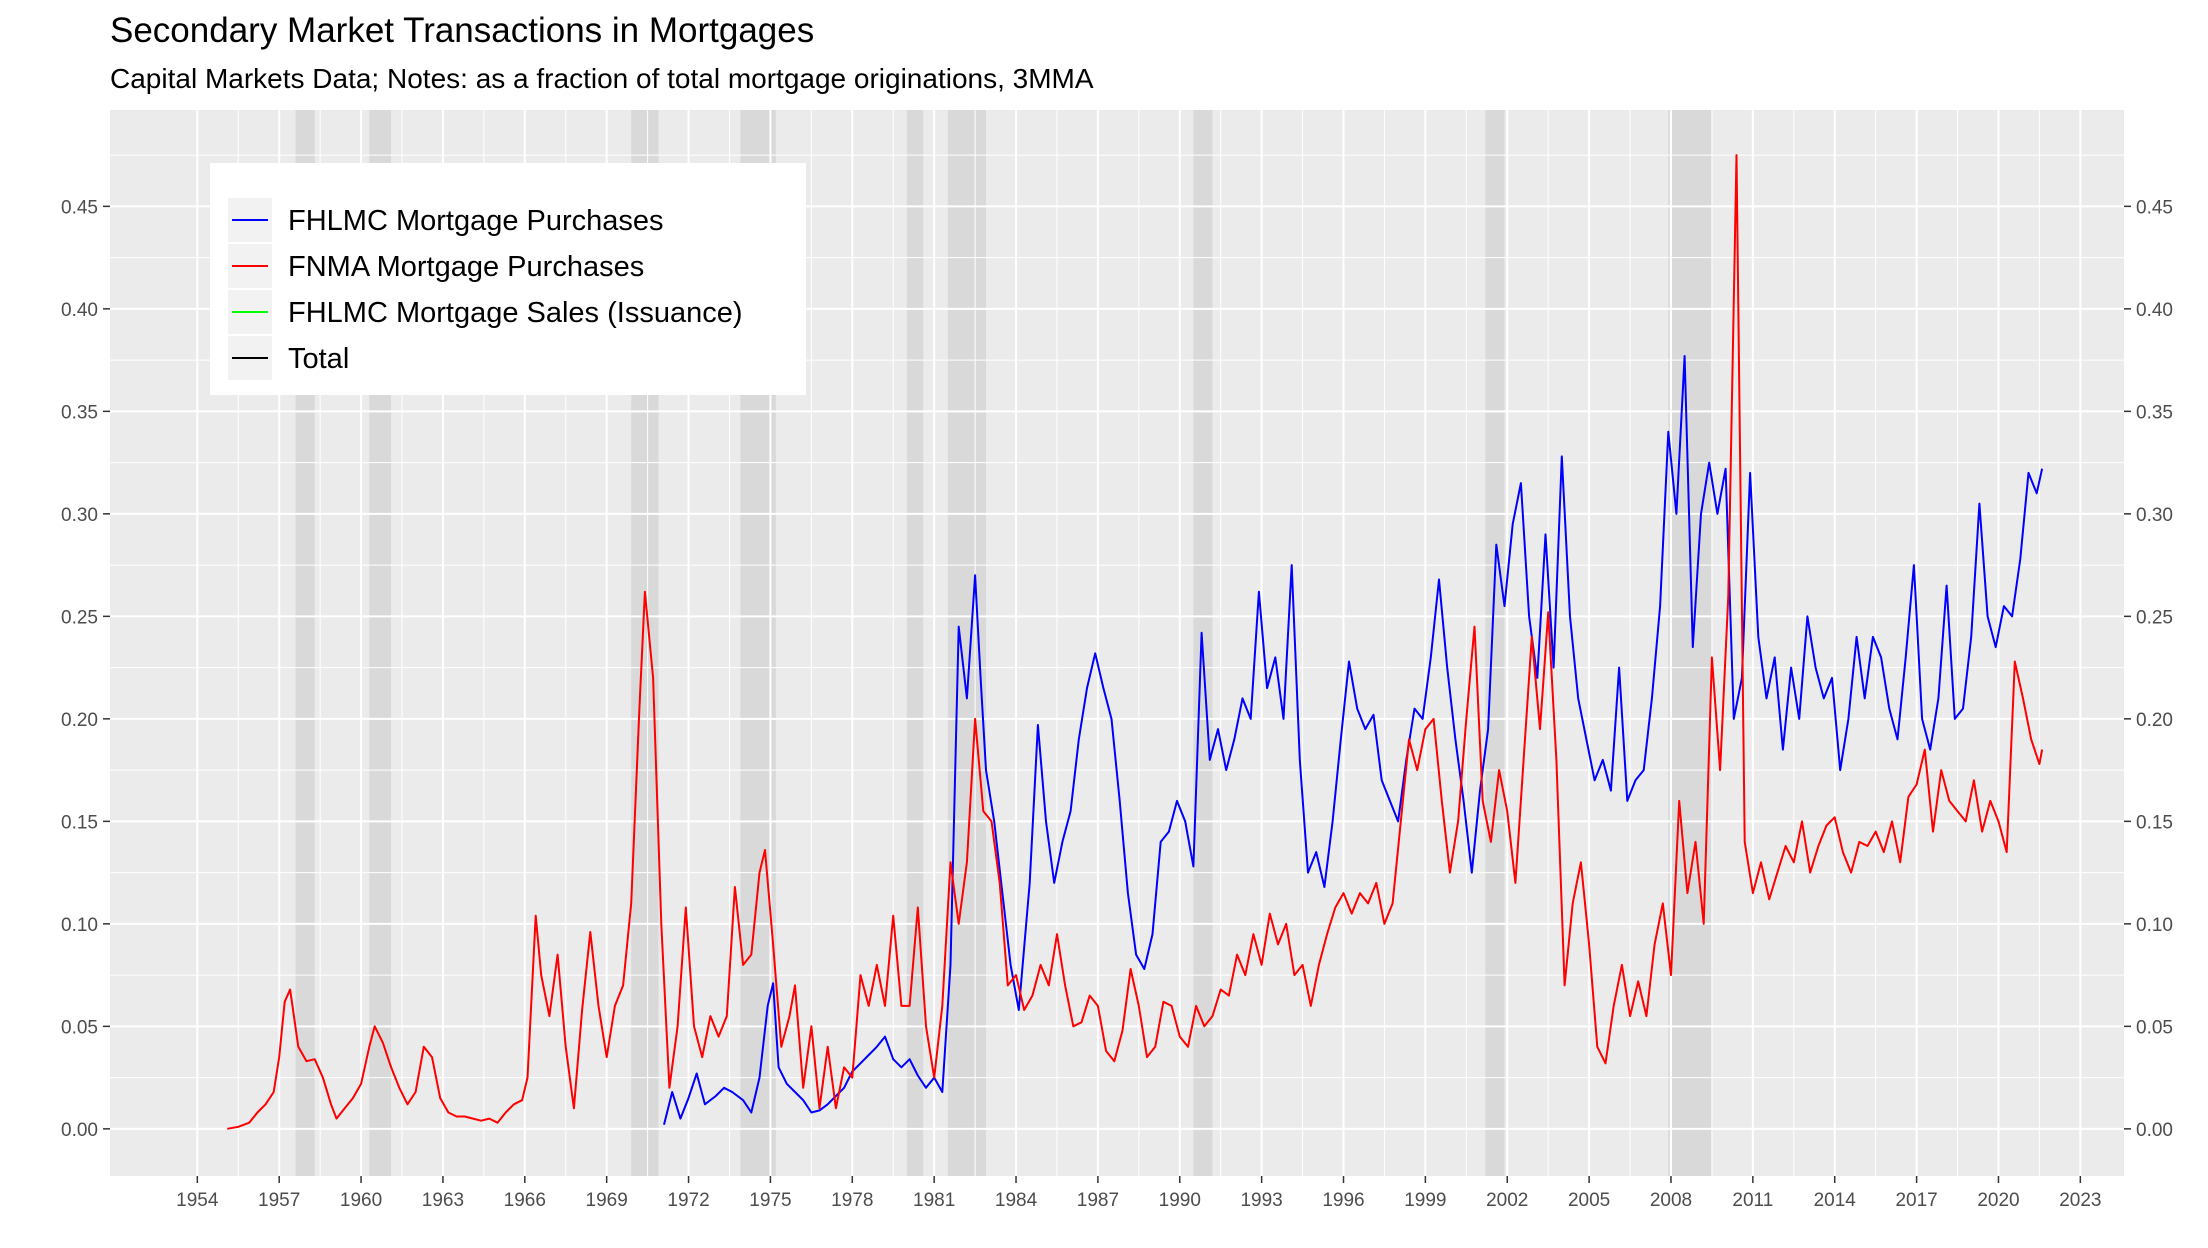  What do you see at coordinates (1261, 1200) in the screenshot?
I see `x-tick-label: 1993` at bounding box center [1261, 1200].